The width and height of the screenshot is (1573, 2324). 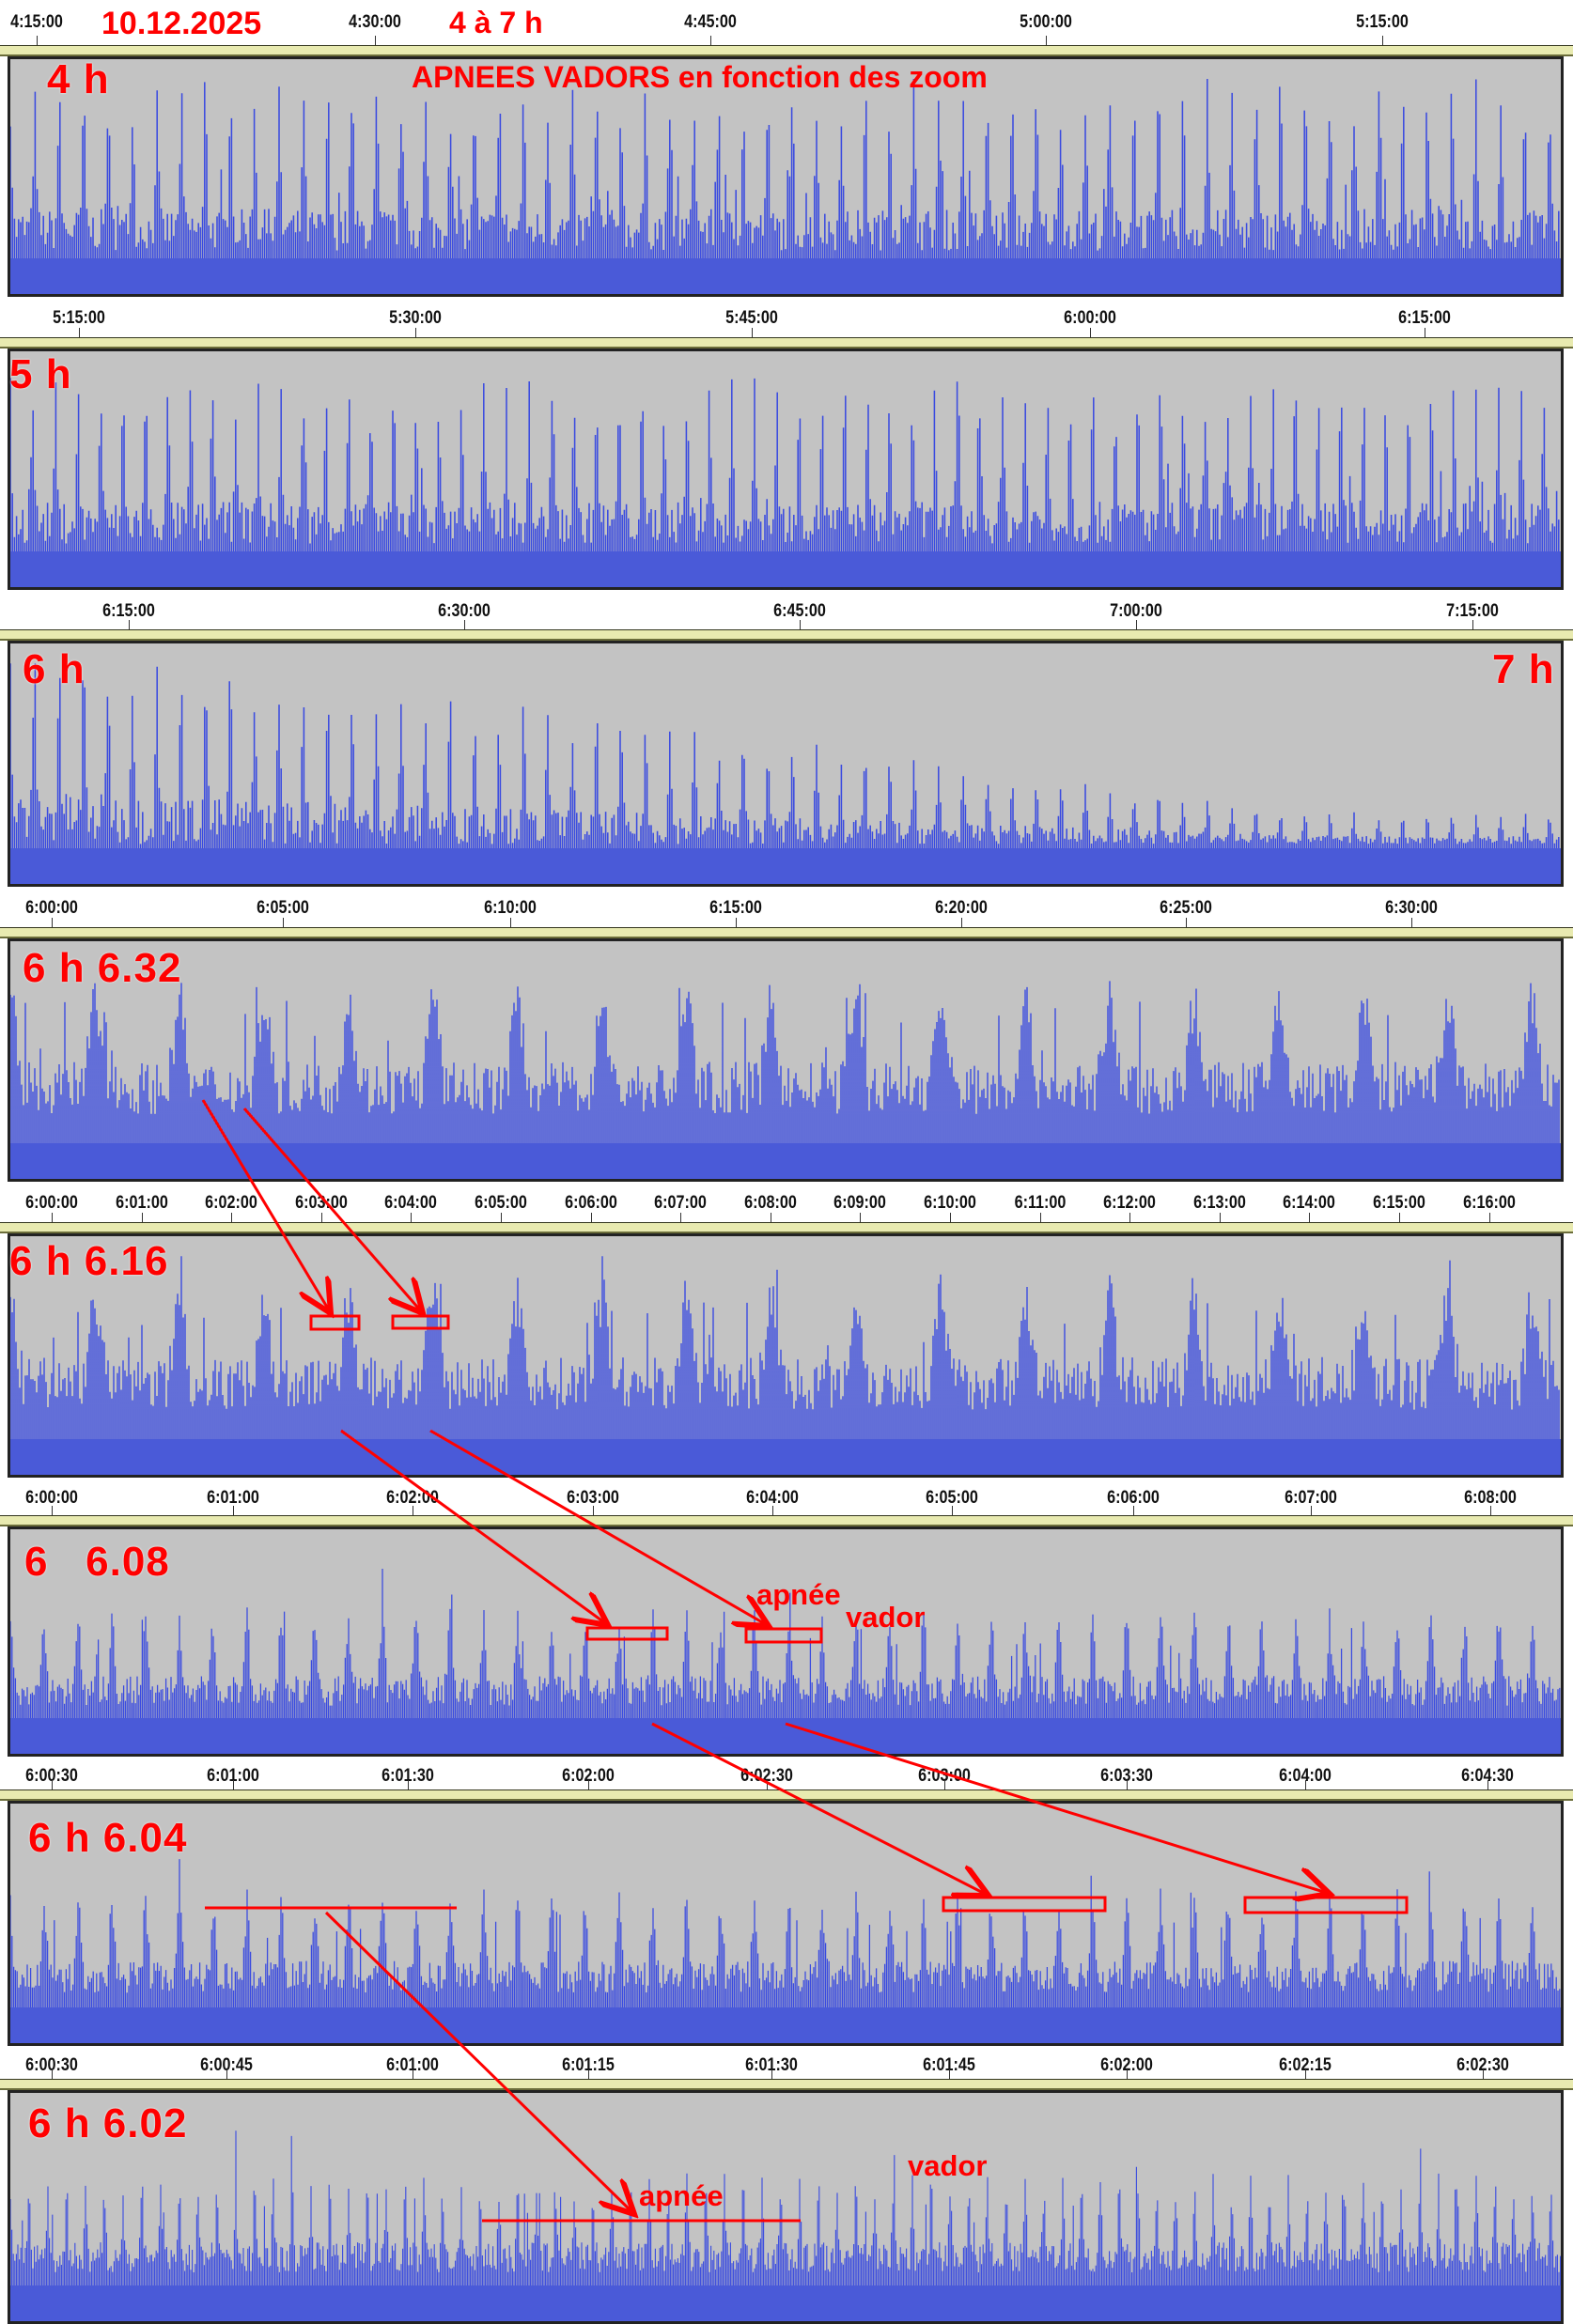 What do you see at coordinates (1219, 1203) in the screenshot?
I see `tick-label: 6:13:00` at bounding box center [1219, 1203].